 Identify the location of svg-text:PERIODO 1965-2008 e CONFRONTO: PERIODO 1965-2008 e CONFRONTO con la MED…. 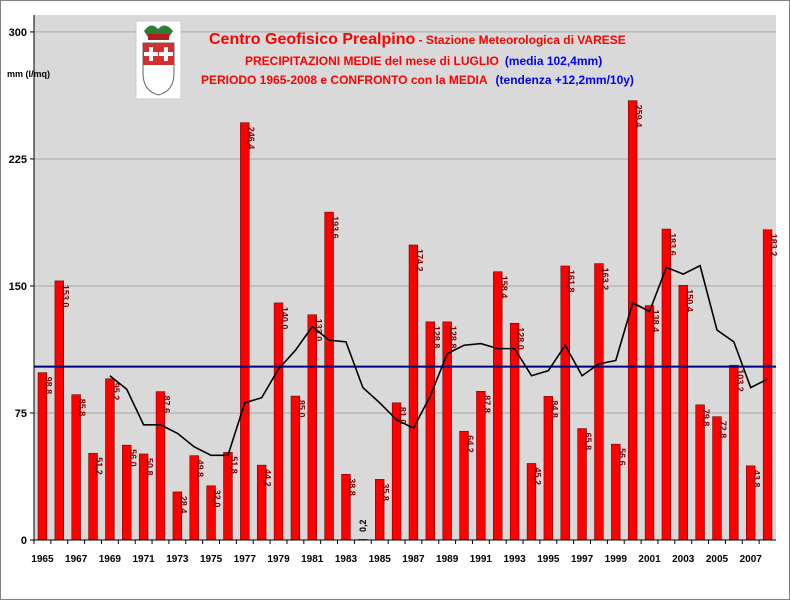
(417, 80).